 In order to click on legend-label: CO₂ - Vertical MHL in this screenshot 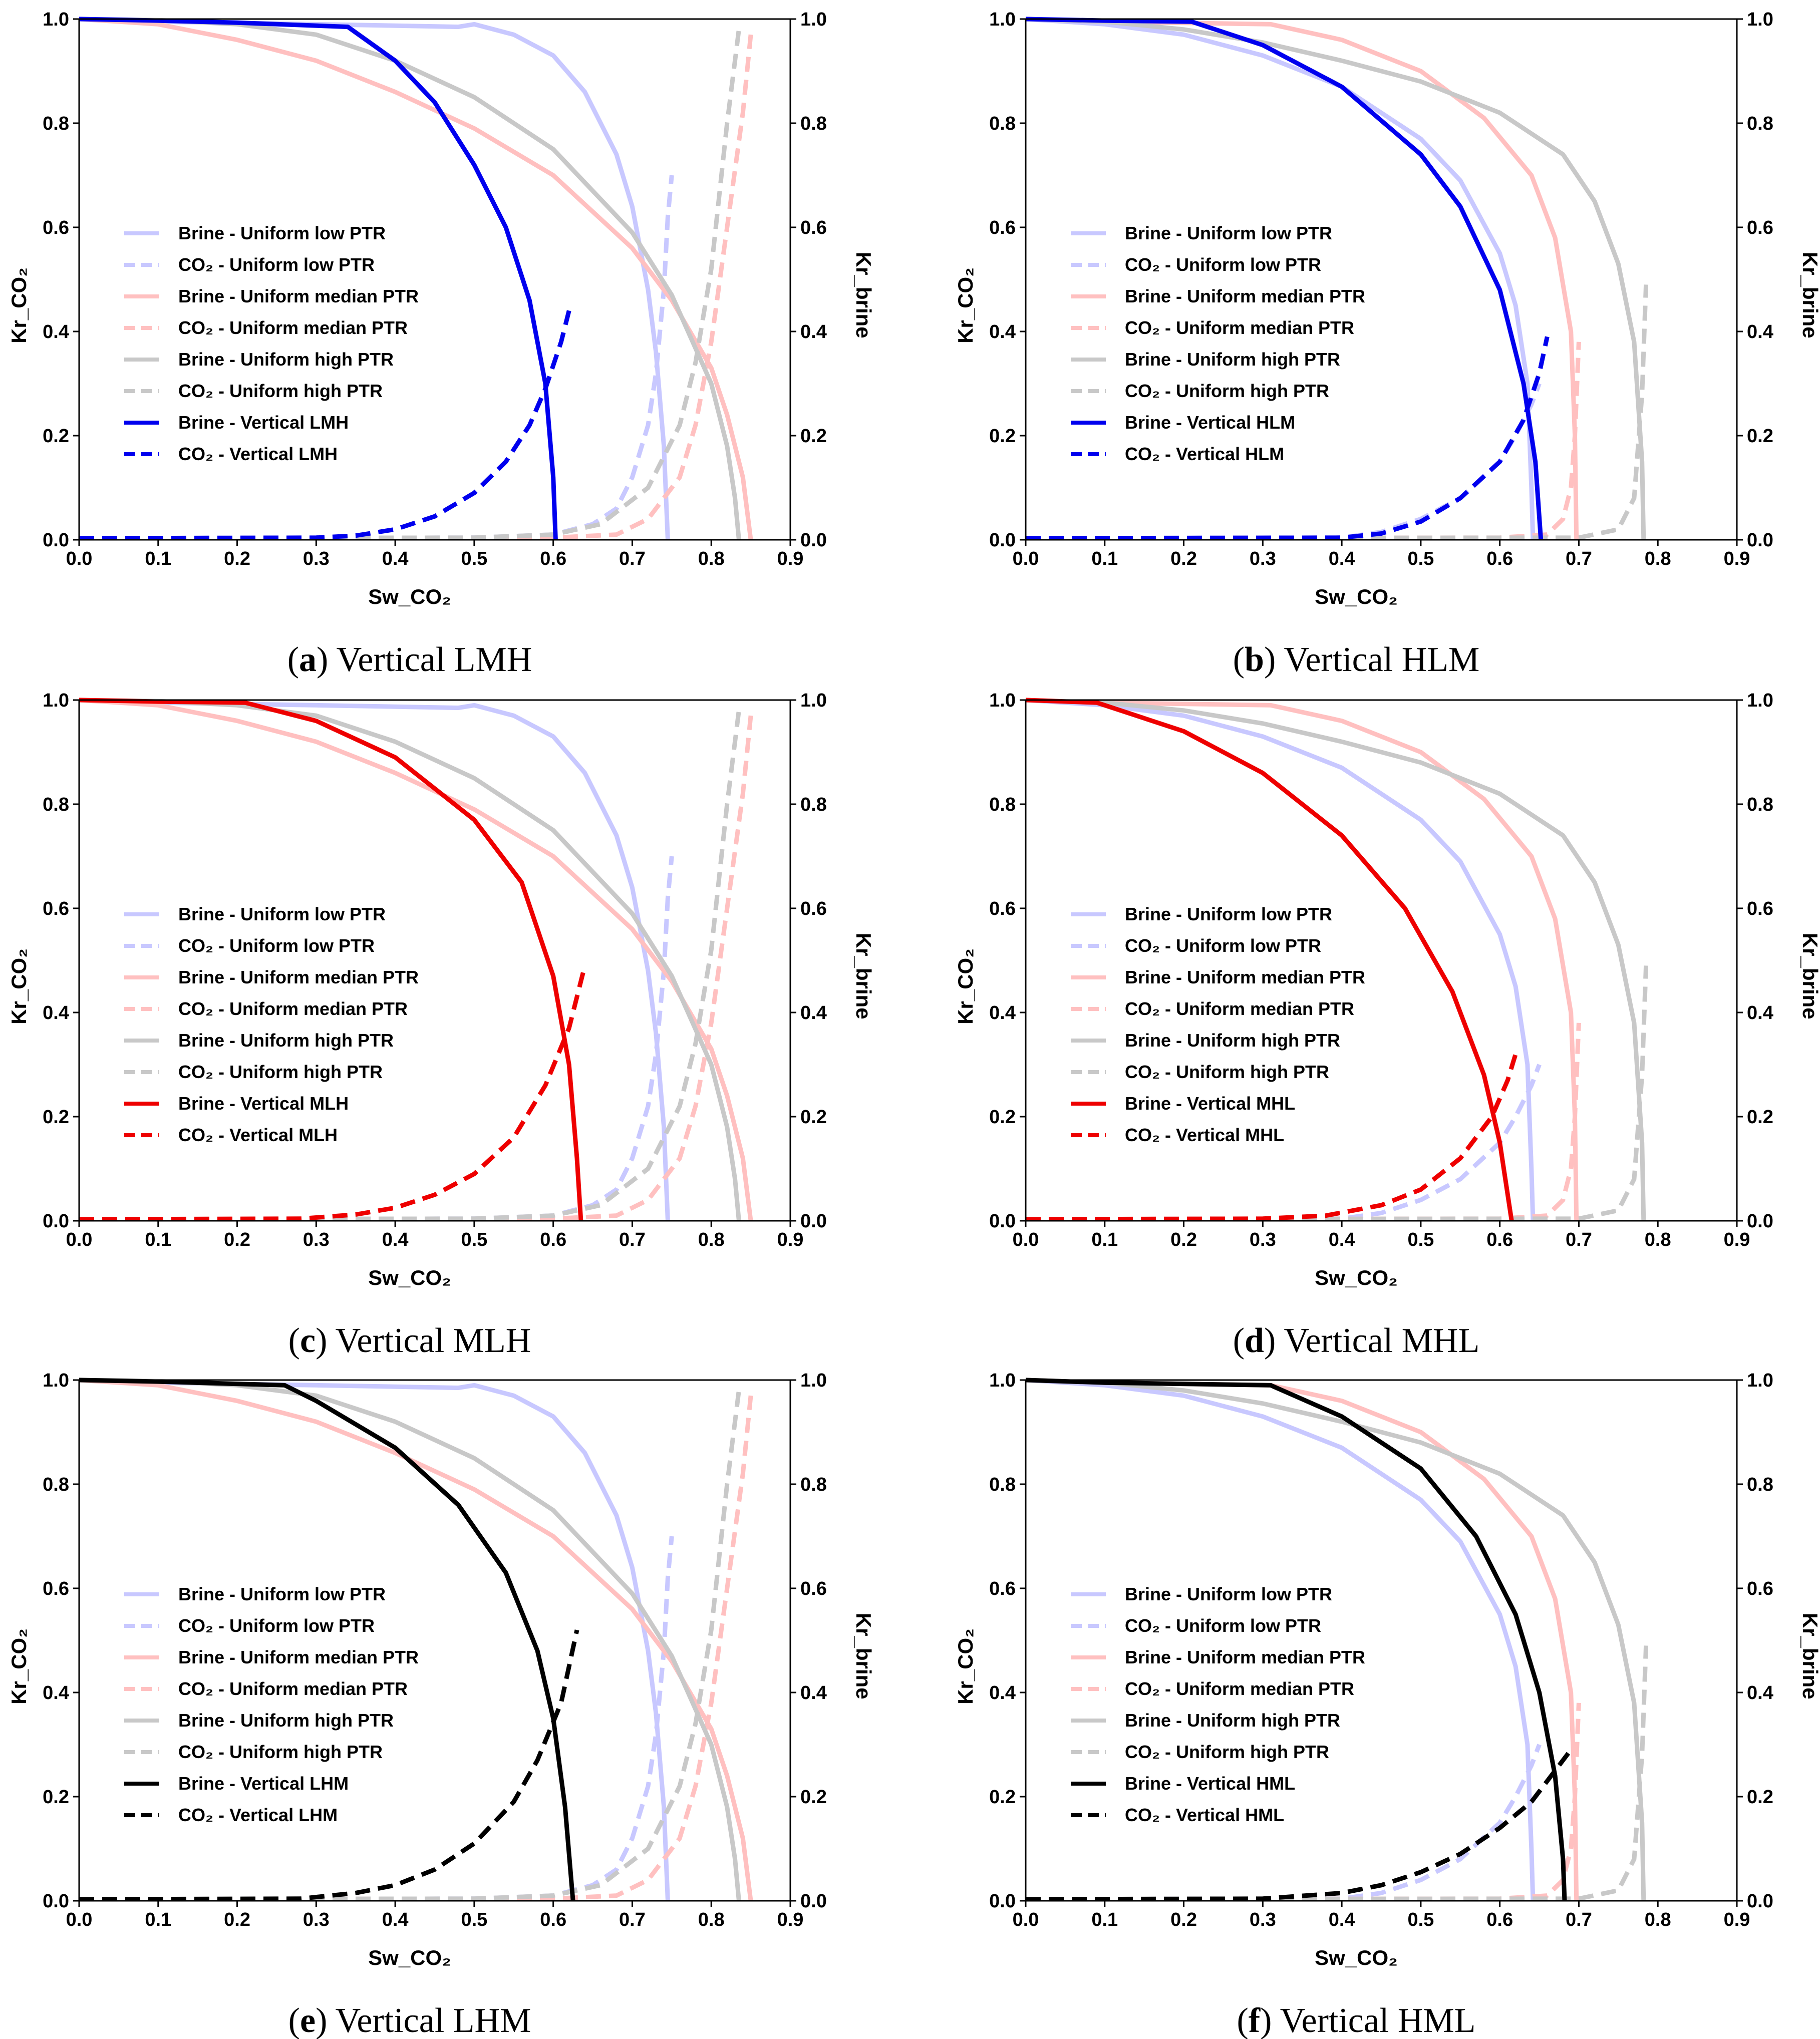, I will do `click(1205, 1135)`.